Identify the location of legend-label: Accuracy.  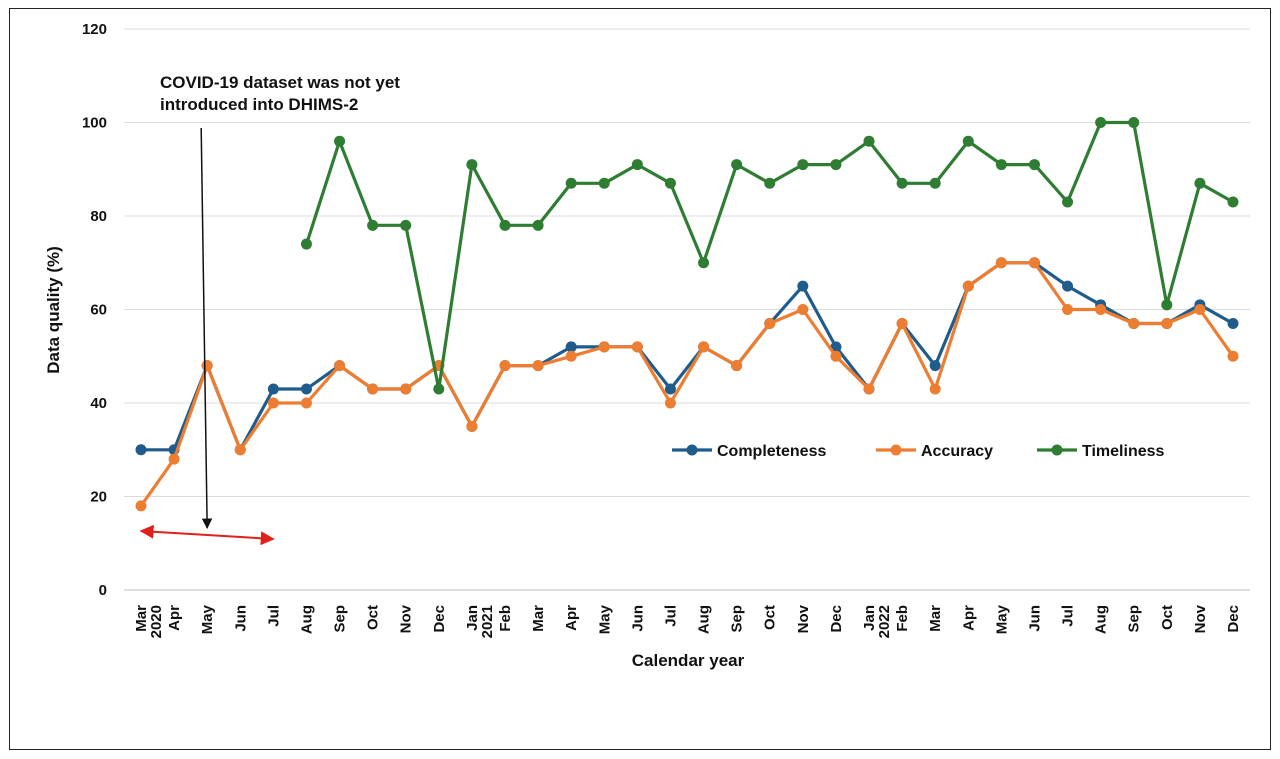
(957, 451).